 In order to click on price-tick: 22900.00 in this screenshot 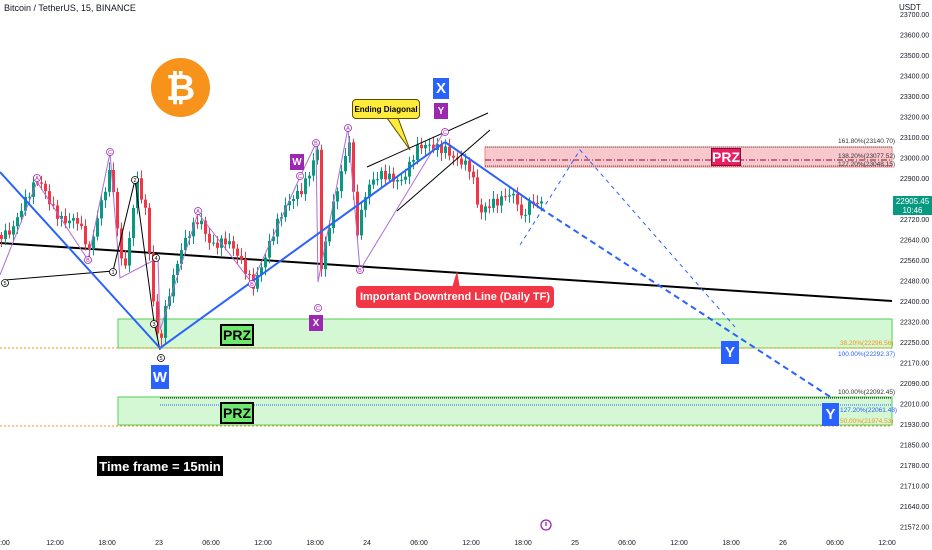, I will do `click(914, 179)`.